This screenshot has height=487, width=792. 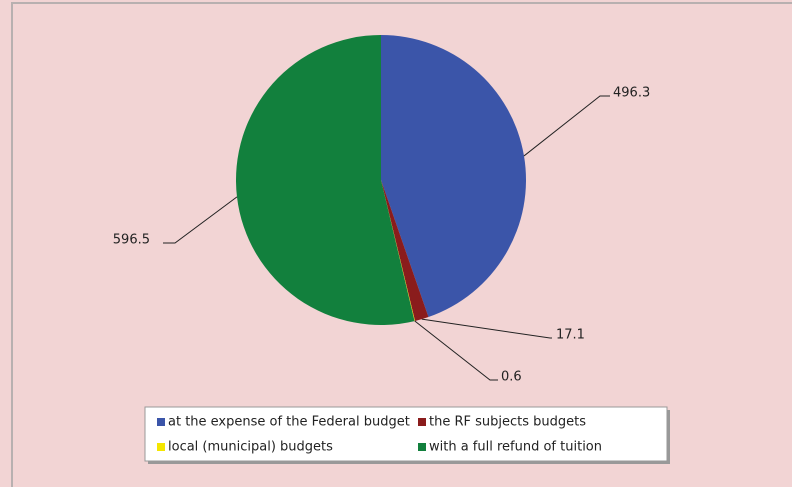 I want to click on legend-label: with a full refund of tuition, so click(x=515, y=447).